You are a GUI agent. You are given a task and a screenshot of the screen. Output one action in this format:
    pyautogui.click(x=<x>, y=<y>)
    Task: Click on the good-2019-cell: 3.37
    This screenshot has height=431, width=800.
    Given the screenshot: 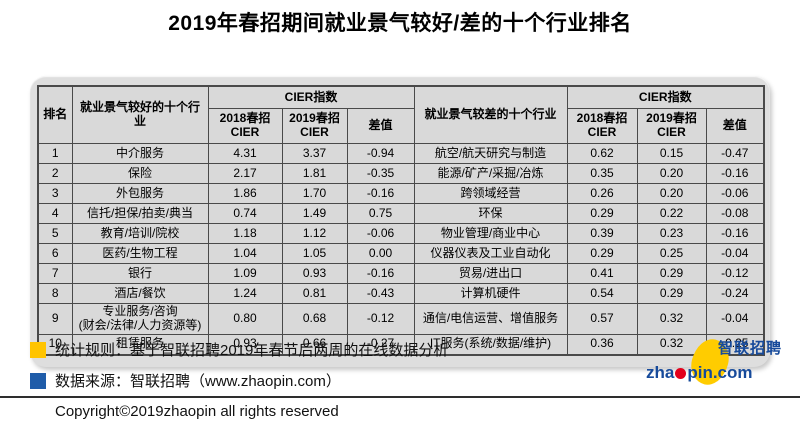 What is the action you would take?
    pyautogui.click(x=314, y=153)
    